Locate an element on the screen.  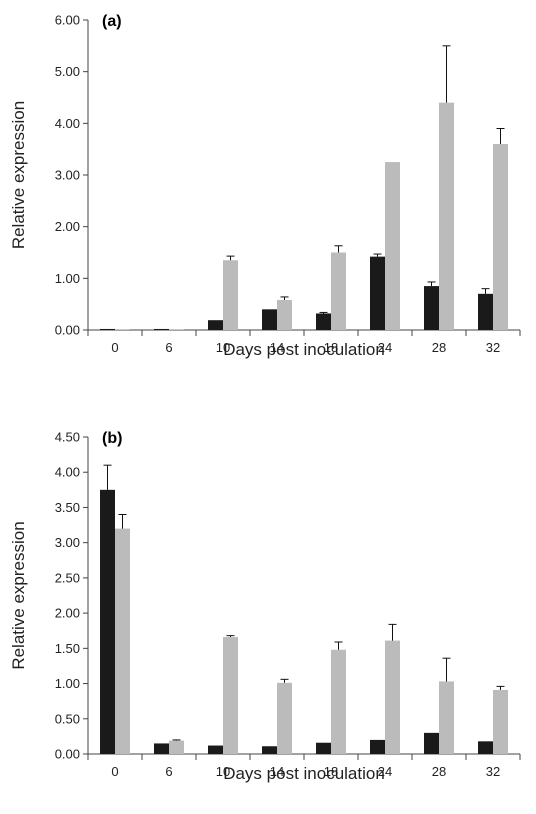
y-tick-label: 5.00 is located at coordinates (67, 71).